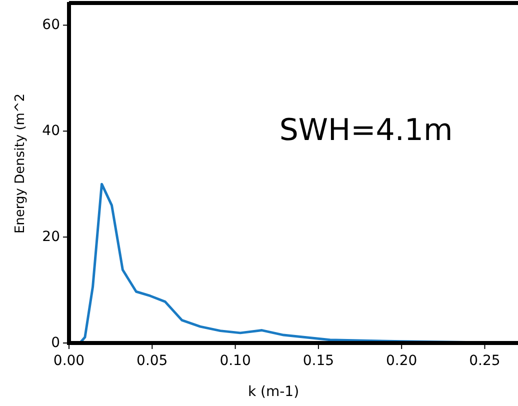  I want to click on x-axis-title: k (m-1), so click(274, 392).